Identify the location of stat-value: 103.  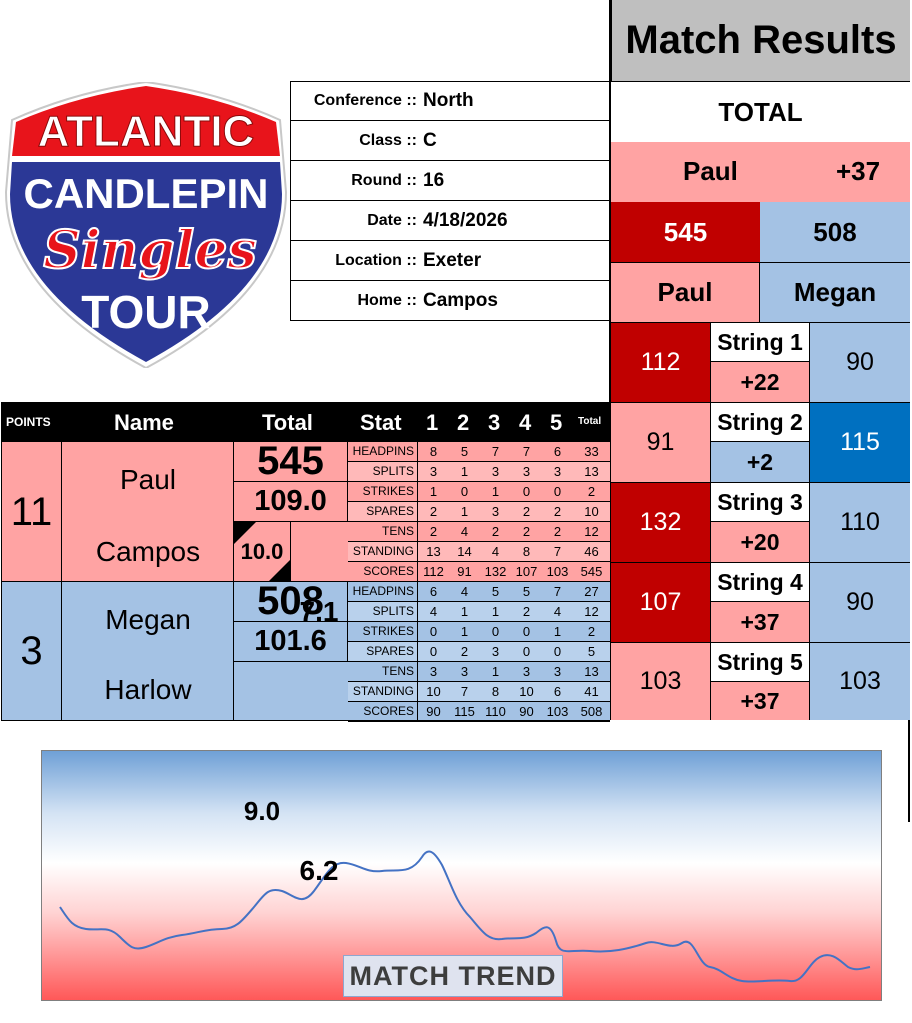
(557, 571).